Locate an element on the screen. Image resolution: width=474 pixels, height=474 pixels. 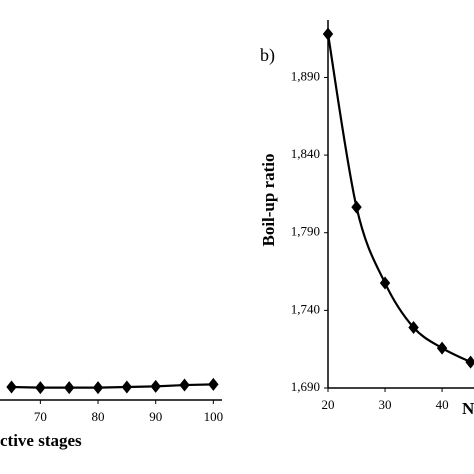
y-axis-label: Boil-up ratio is located at coordinates (268, 199).